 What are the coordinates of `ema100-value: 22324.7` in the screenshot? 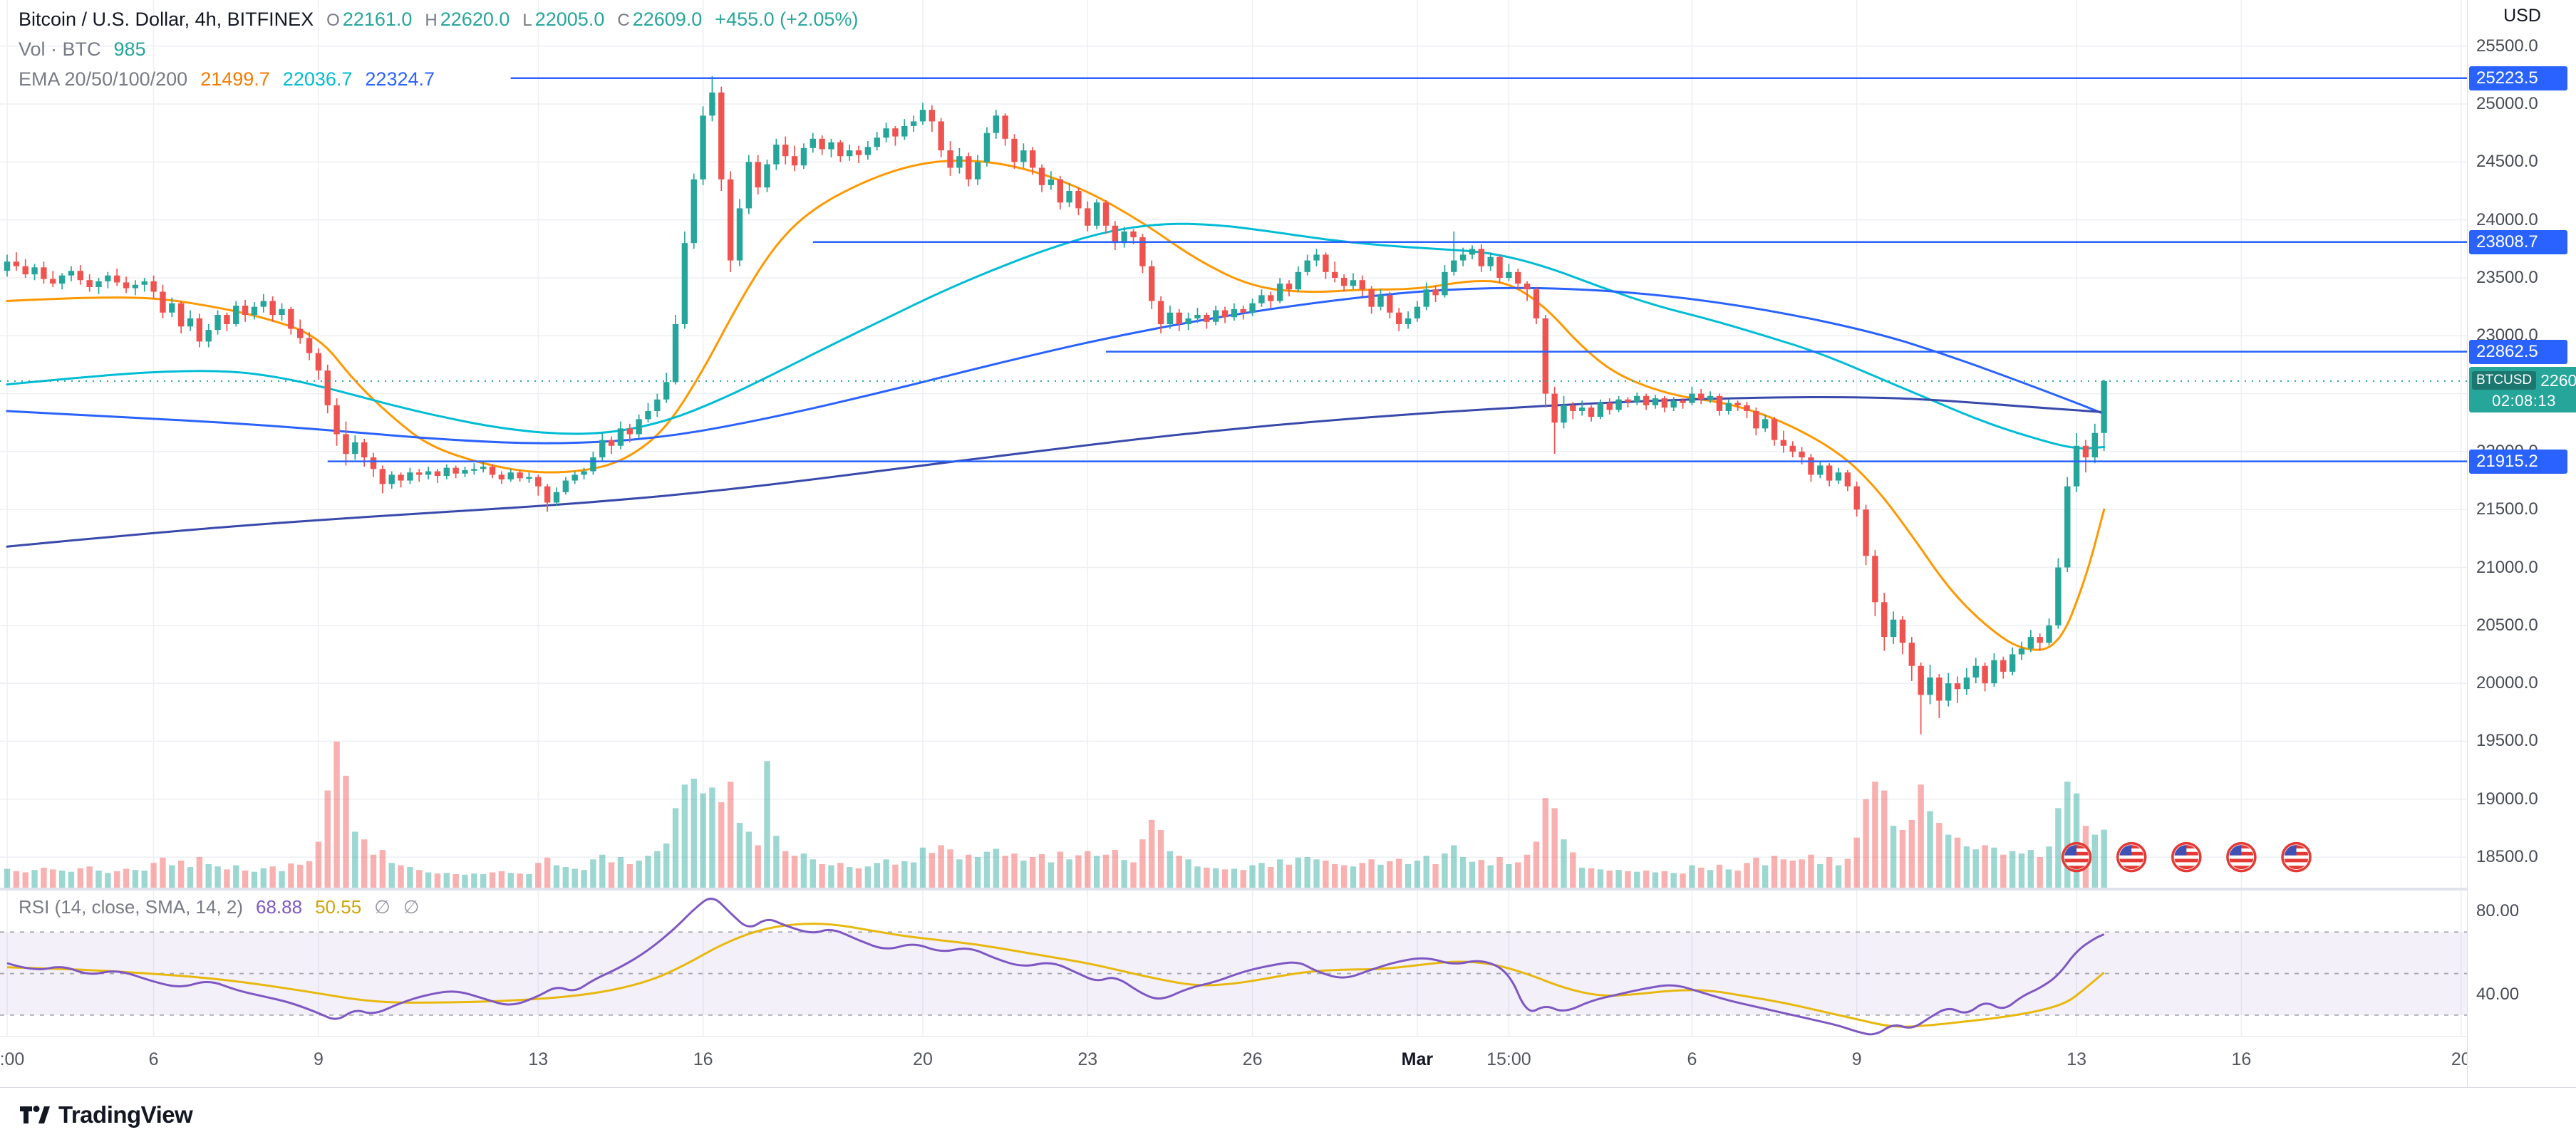 It's located at (400, 79).